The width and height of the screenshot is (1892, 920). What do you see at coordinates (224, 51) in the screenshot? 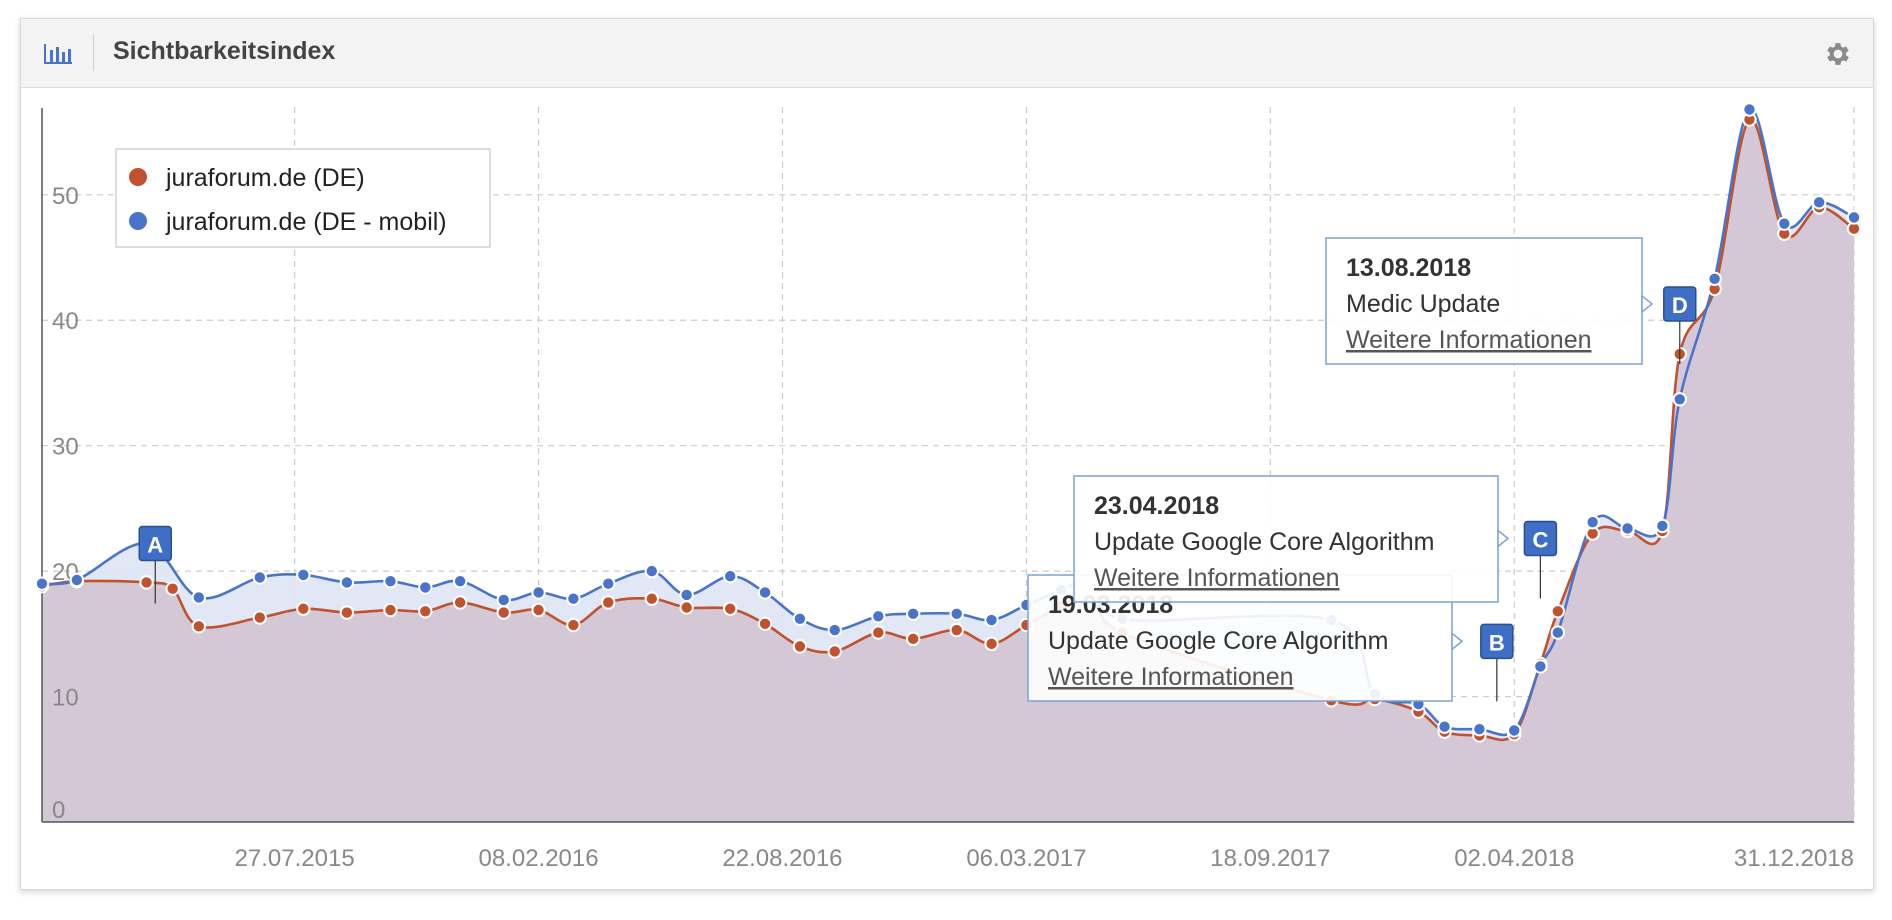
I see `widget-title: Sichtbarkeitsindex` at bounding box center [224, 51].